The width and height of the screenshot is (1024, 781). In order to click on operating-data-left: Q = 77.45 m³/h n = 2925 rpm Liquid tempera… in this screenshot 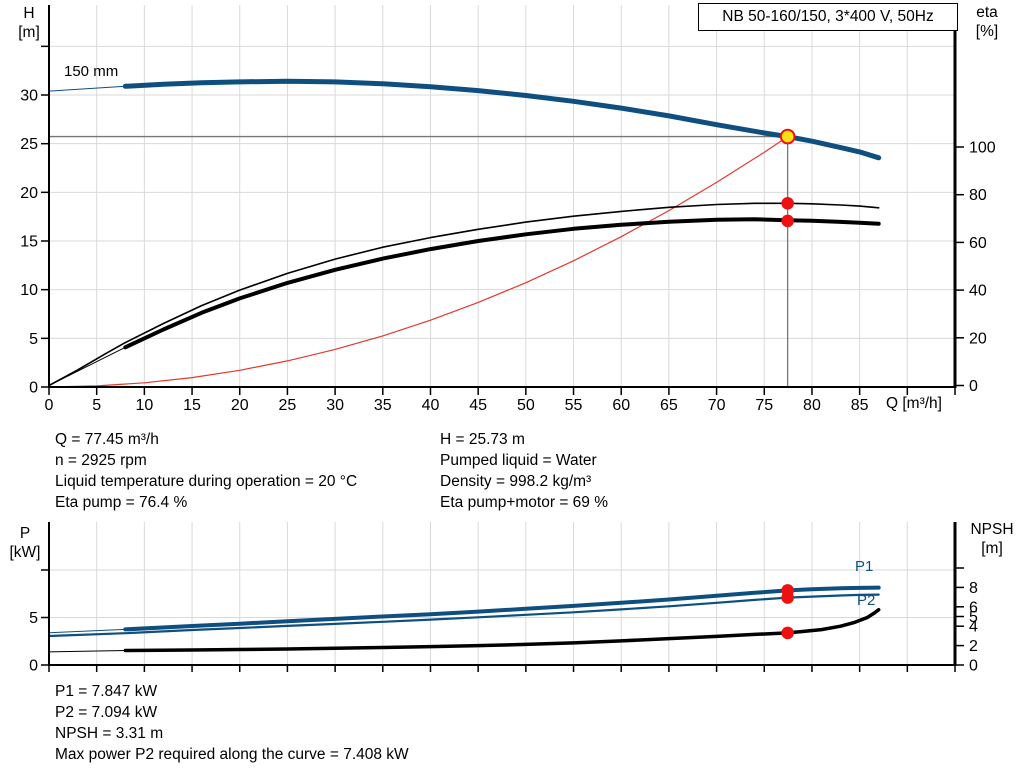, I will do `click(206, 471)`.